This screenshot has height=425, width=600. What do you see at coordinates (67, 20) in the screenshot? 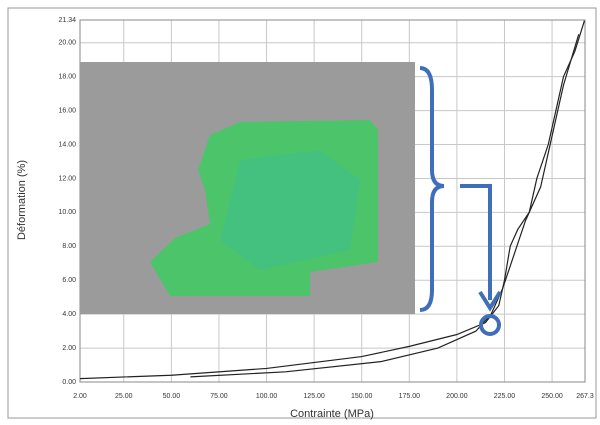
I see `y-tick-label: 21.34` at bounding box center [67, 20].